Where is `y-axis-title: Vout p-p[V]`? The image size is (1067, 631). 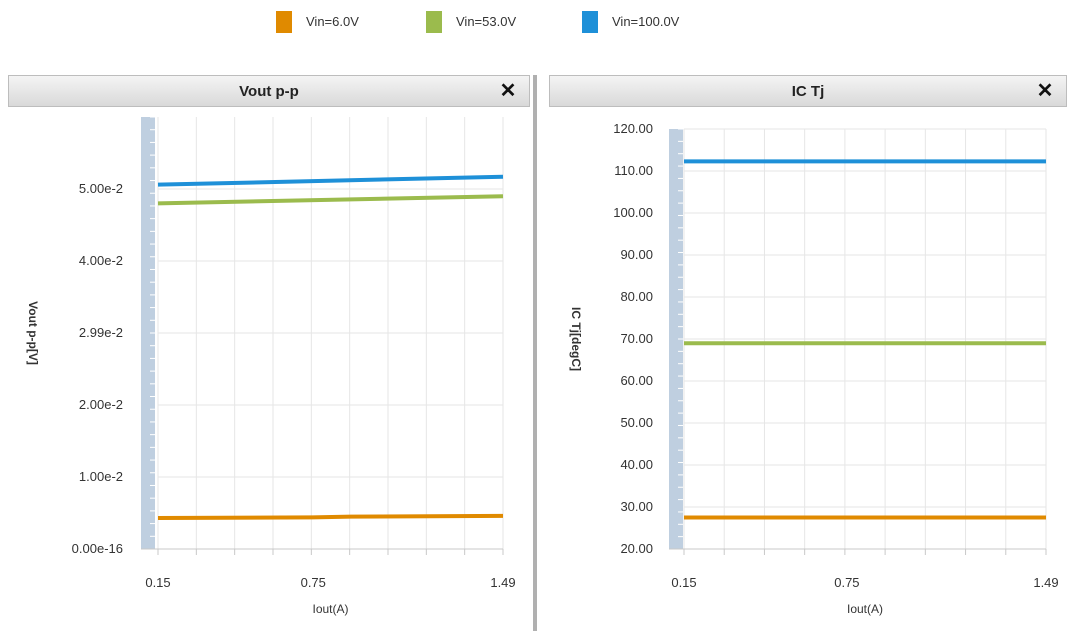 y-axis-title: Vout p-p[V] is located at coordinates (33, 333).